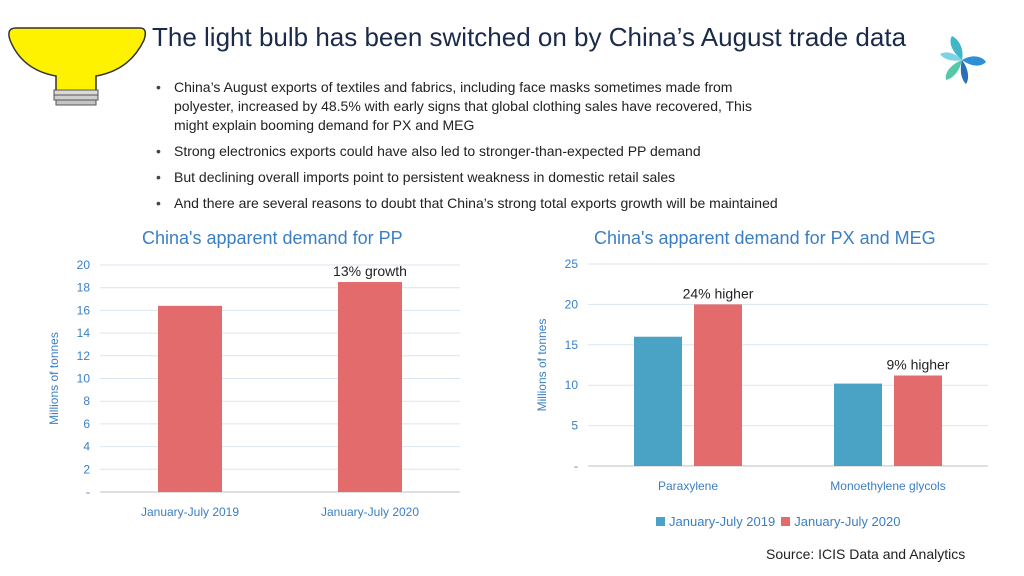 The width and height of the screenshot is (1024, 576). Describe the element at coordinates (765, 238) in the screenshot. I see `chart-title-px-meg: China's apparent demand for PX and MEG` at that location.